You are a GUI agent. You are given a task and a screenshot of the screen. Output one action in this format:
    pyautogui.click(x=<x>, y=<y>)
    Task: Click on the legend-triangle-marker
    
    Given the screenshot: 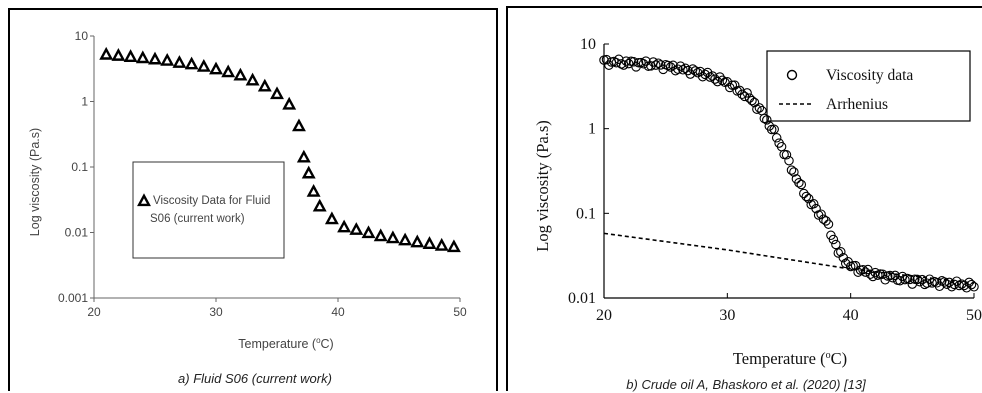 What is the action you would take?
    pyautogui.click(x=144, y=200)
    